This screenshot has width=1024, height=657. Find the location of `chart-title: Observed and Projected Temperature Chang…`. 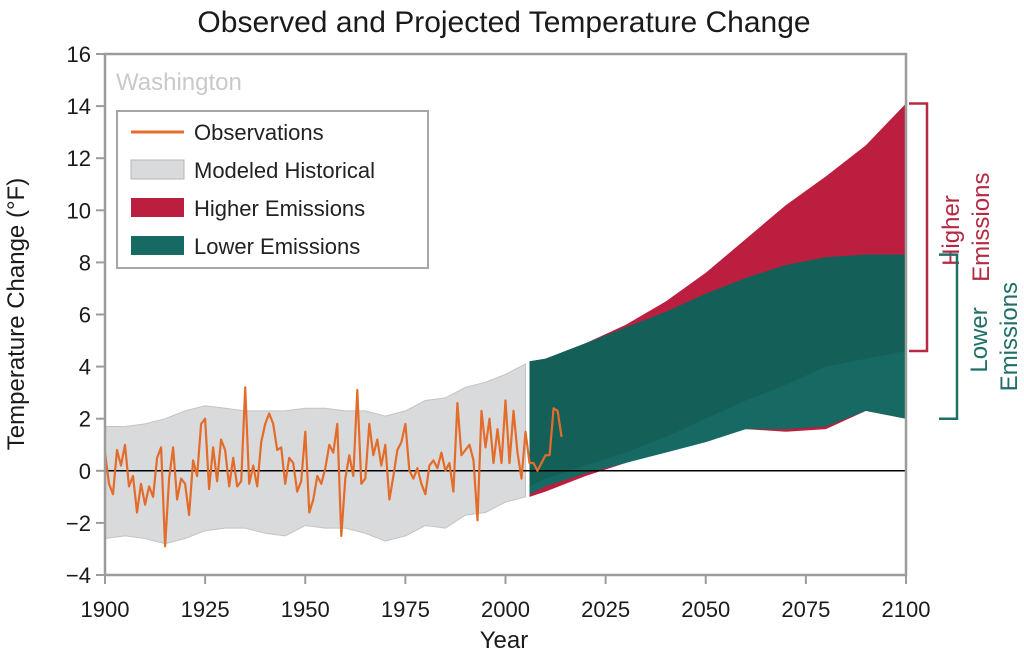

chart-title: Observed and Projected Temperature Chang… is located at coordinates (503, 22).